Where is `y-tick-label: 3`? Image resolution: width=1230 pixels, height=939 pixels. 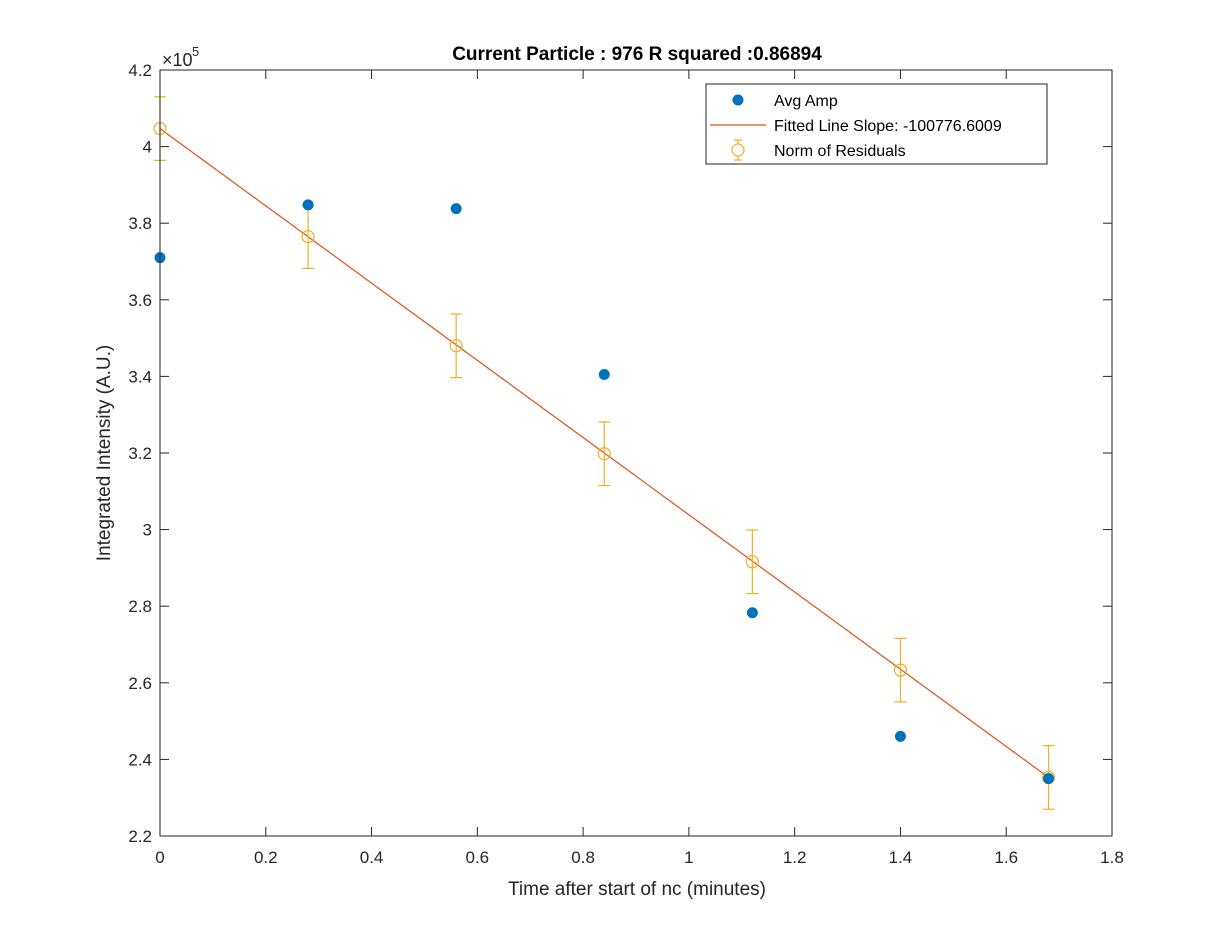
y-tick-label: 3 is located at coordinates (147, 530).